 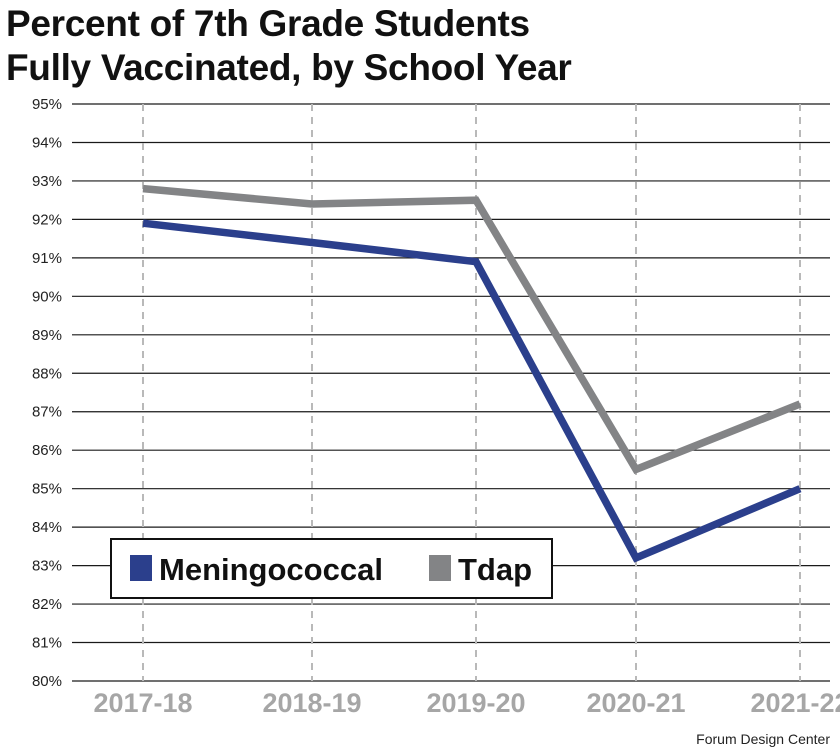 I want to click on legend-label-meningococcal: Meningococcal, so click(x=271, y=569).